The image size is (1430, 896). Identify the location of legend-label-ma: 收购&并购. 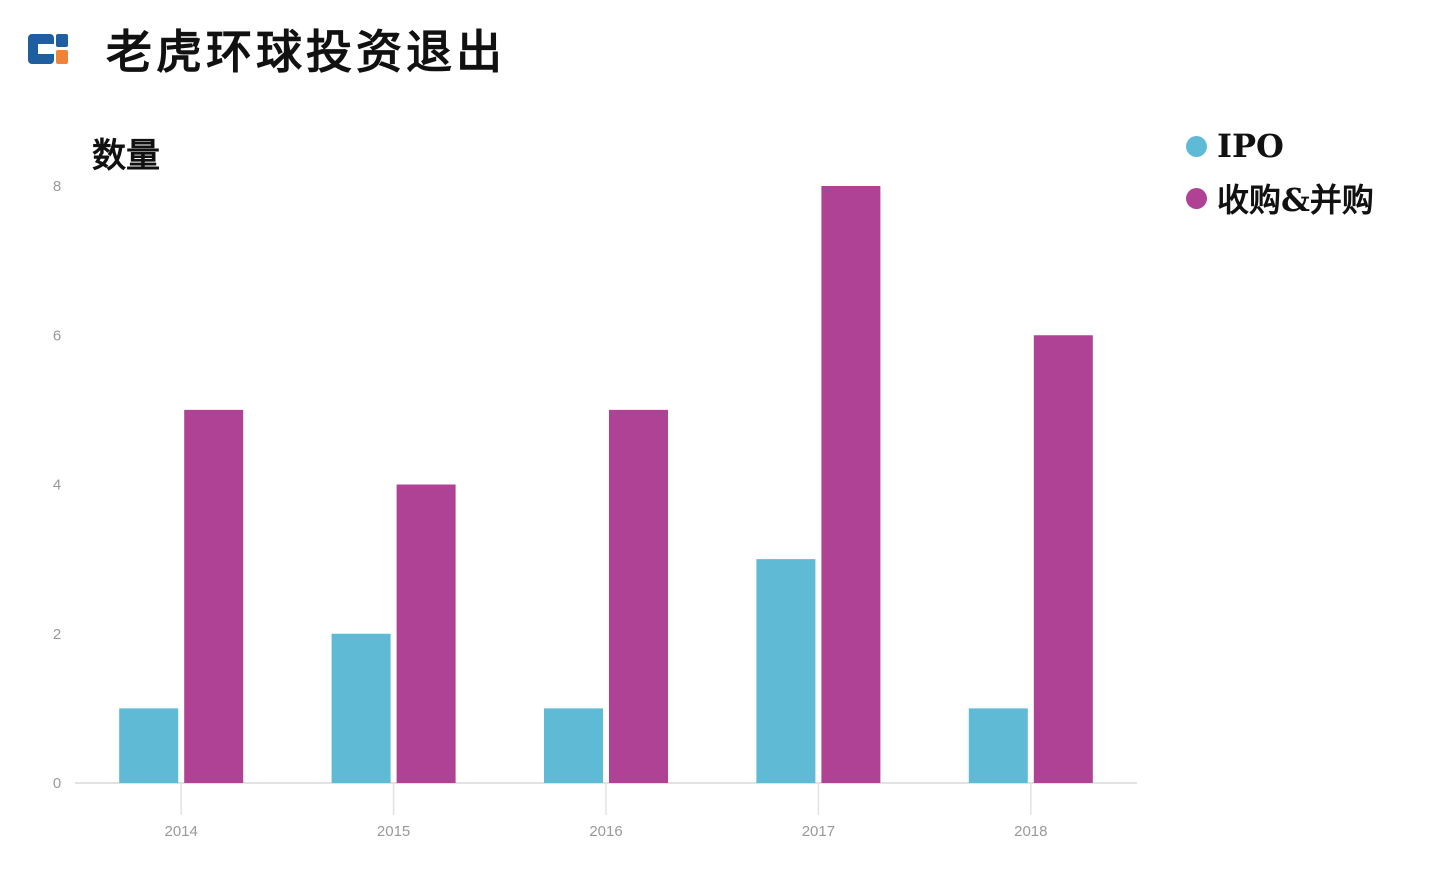
(1295, 200).